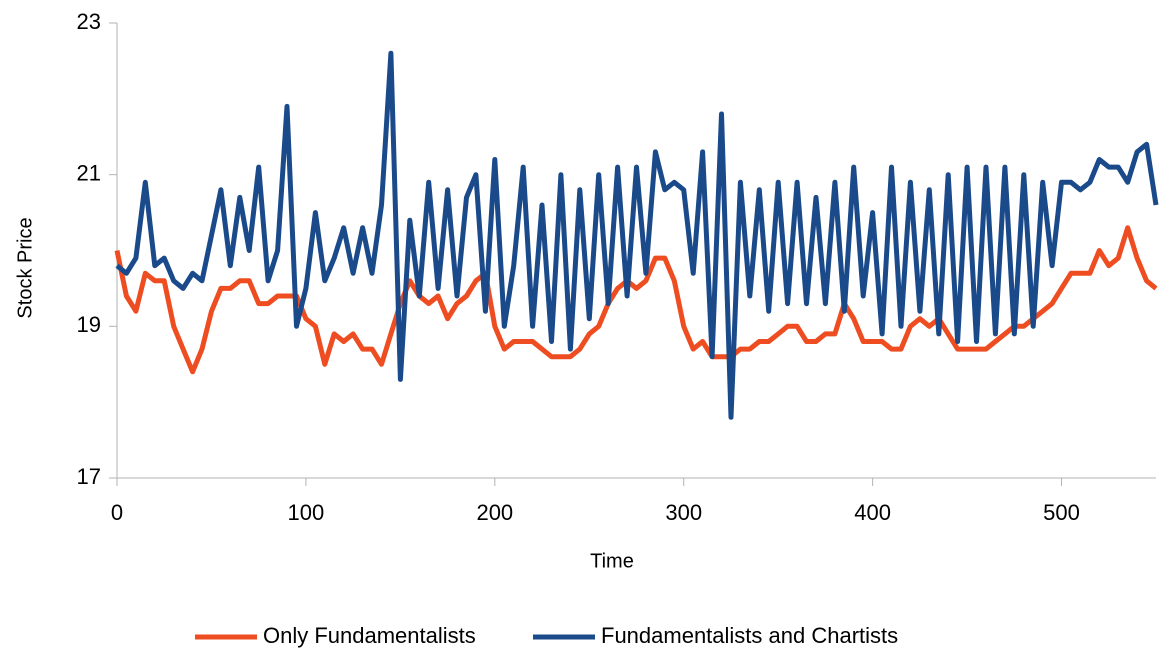 Image resolution: width=1165 pixels, height=650 pixels. What do you see at coordinates (89, 21) in the screenshot?
I see `y-tick-label: 23` at bounding box center [89, 21].